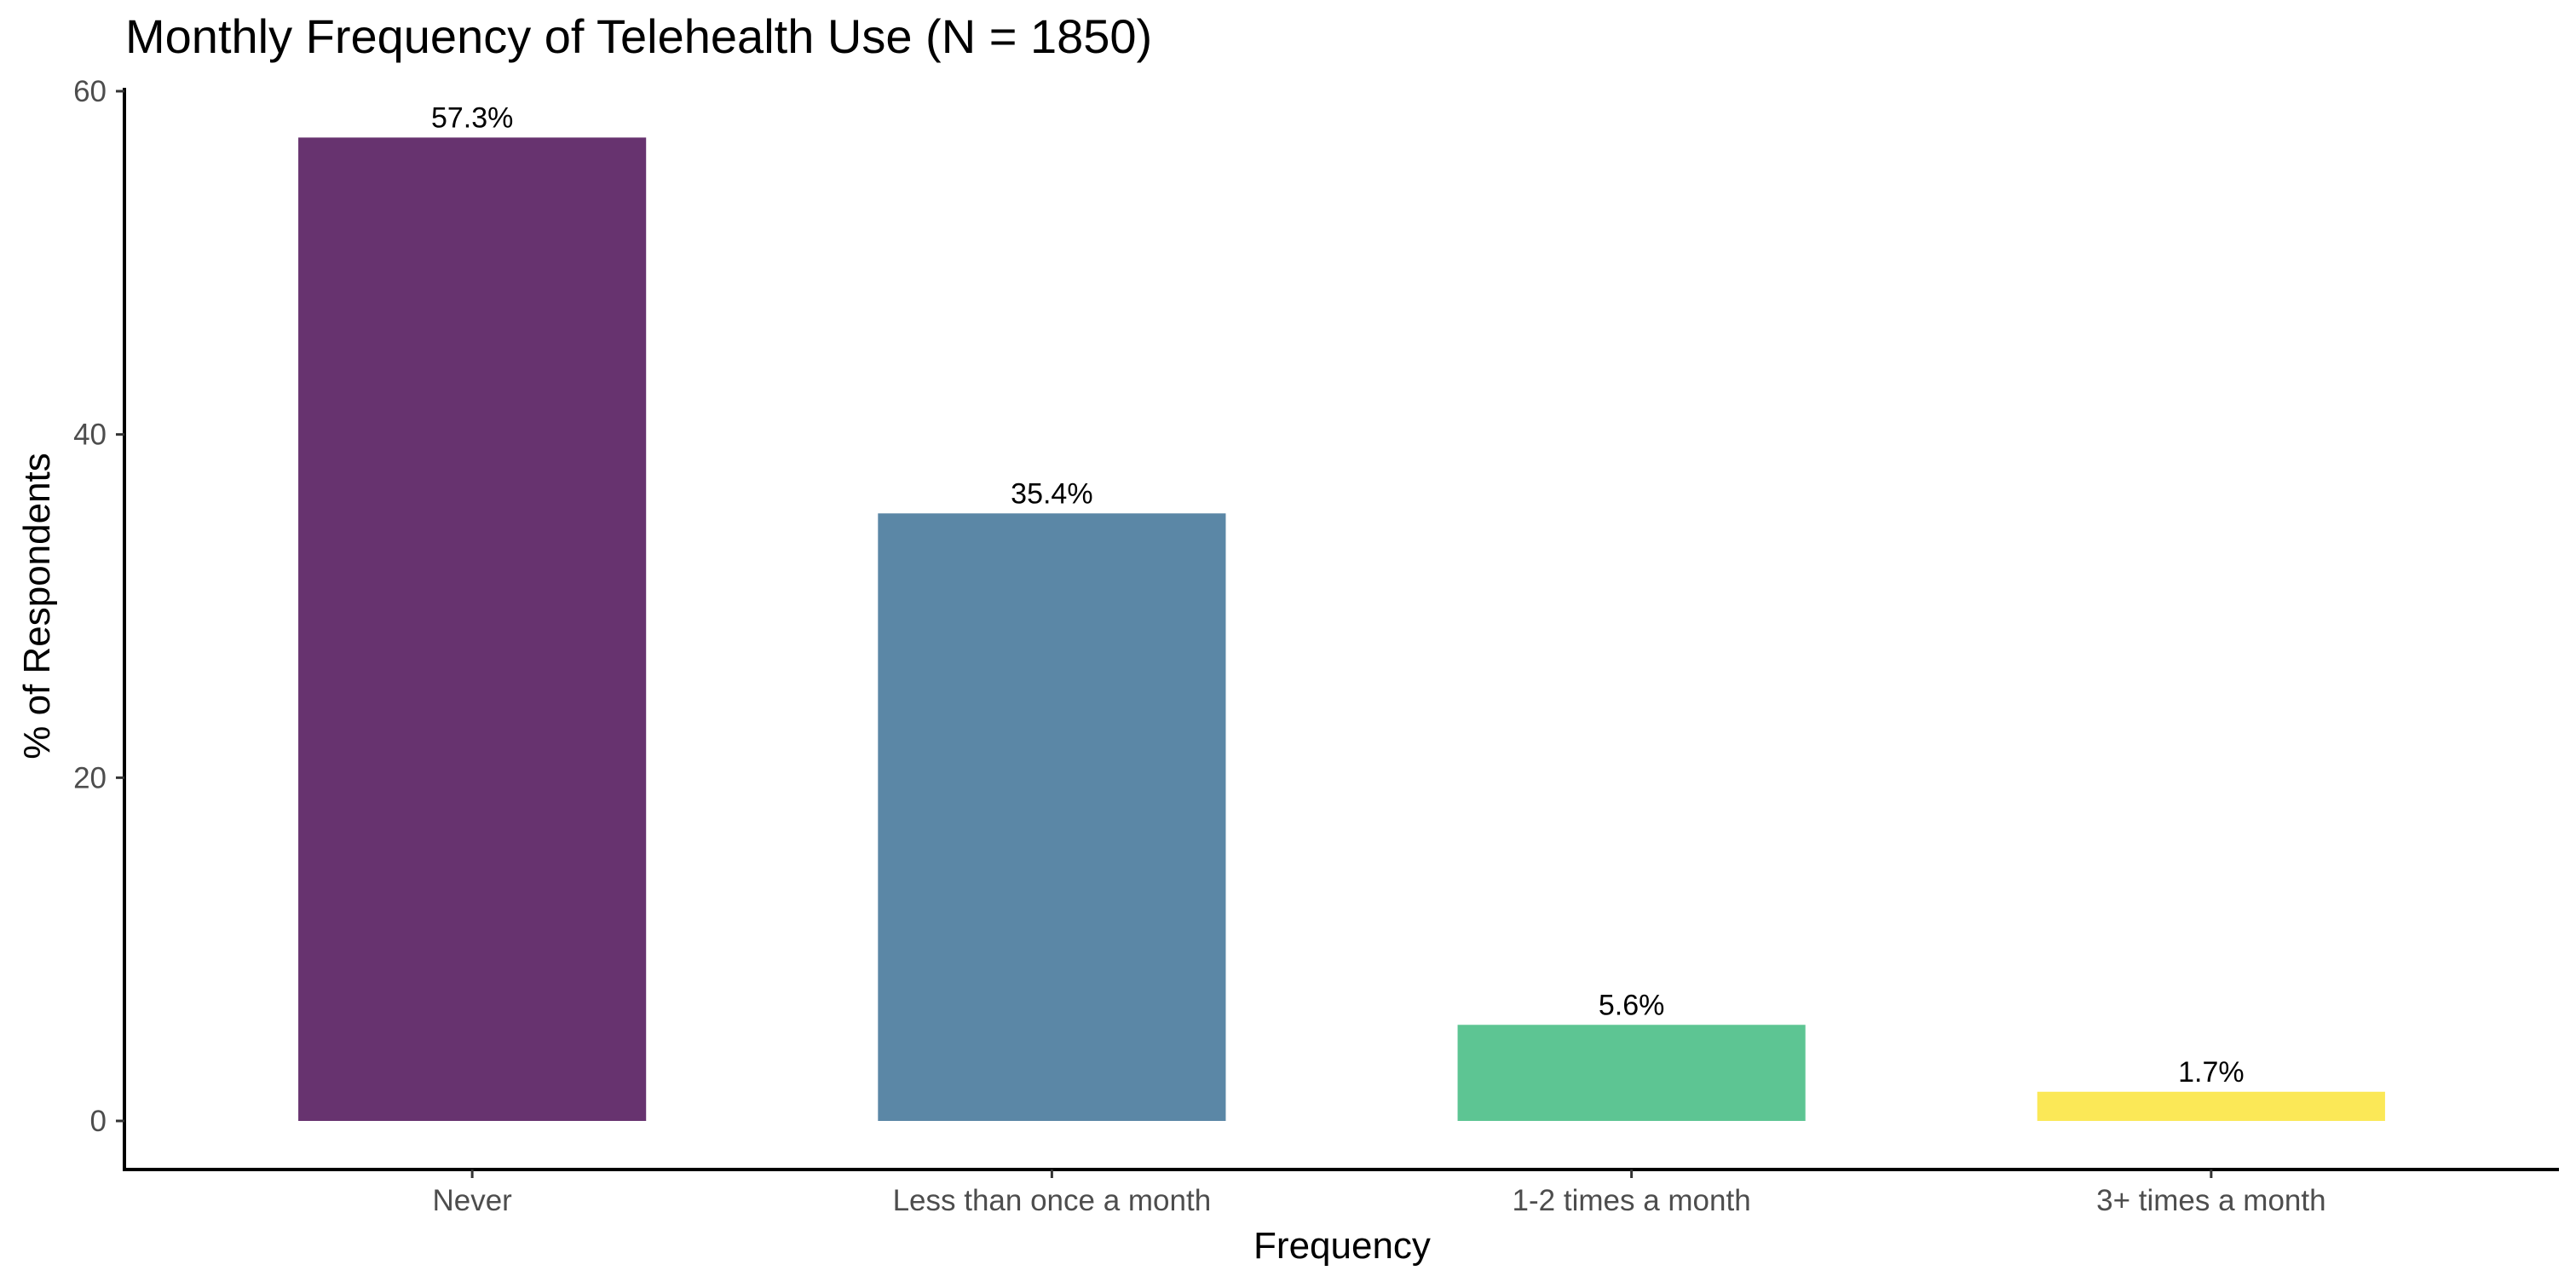  Describe the element at coordinates (472, 629) in the screenshot. I see `bar-never` at that location.